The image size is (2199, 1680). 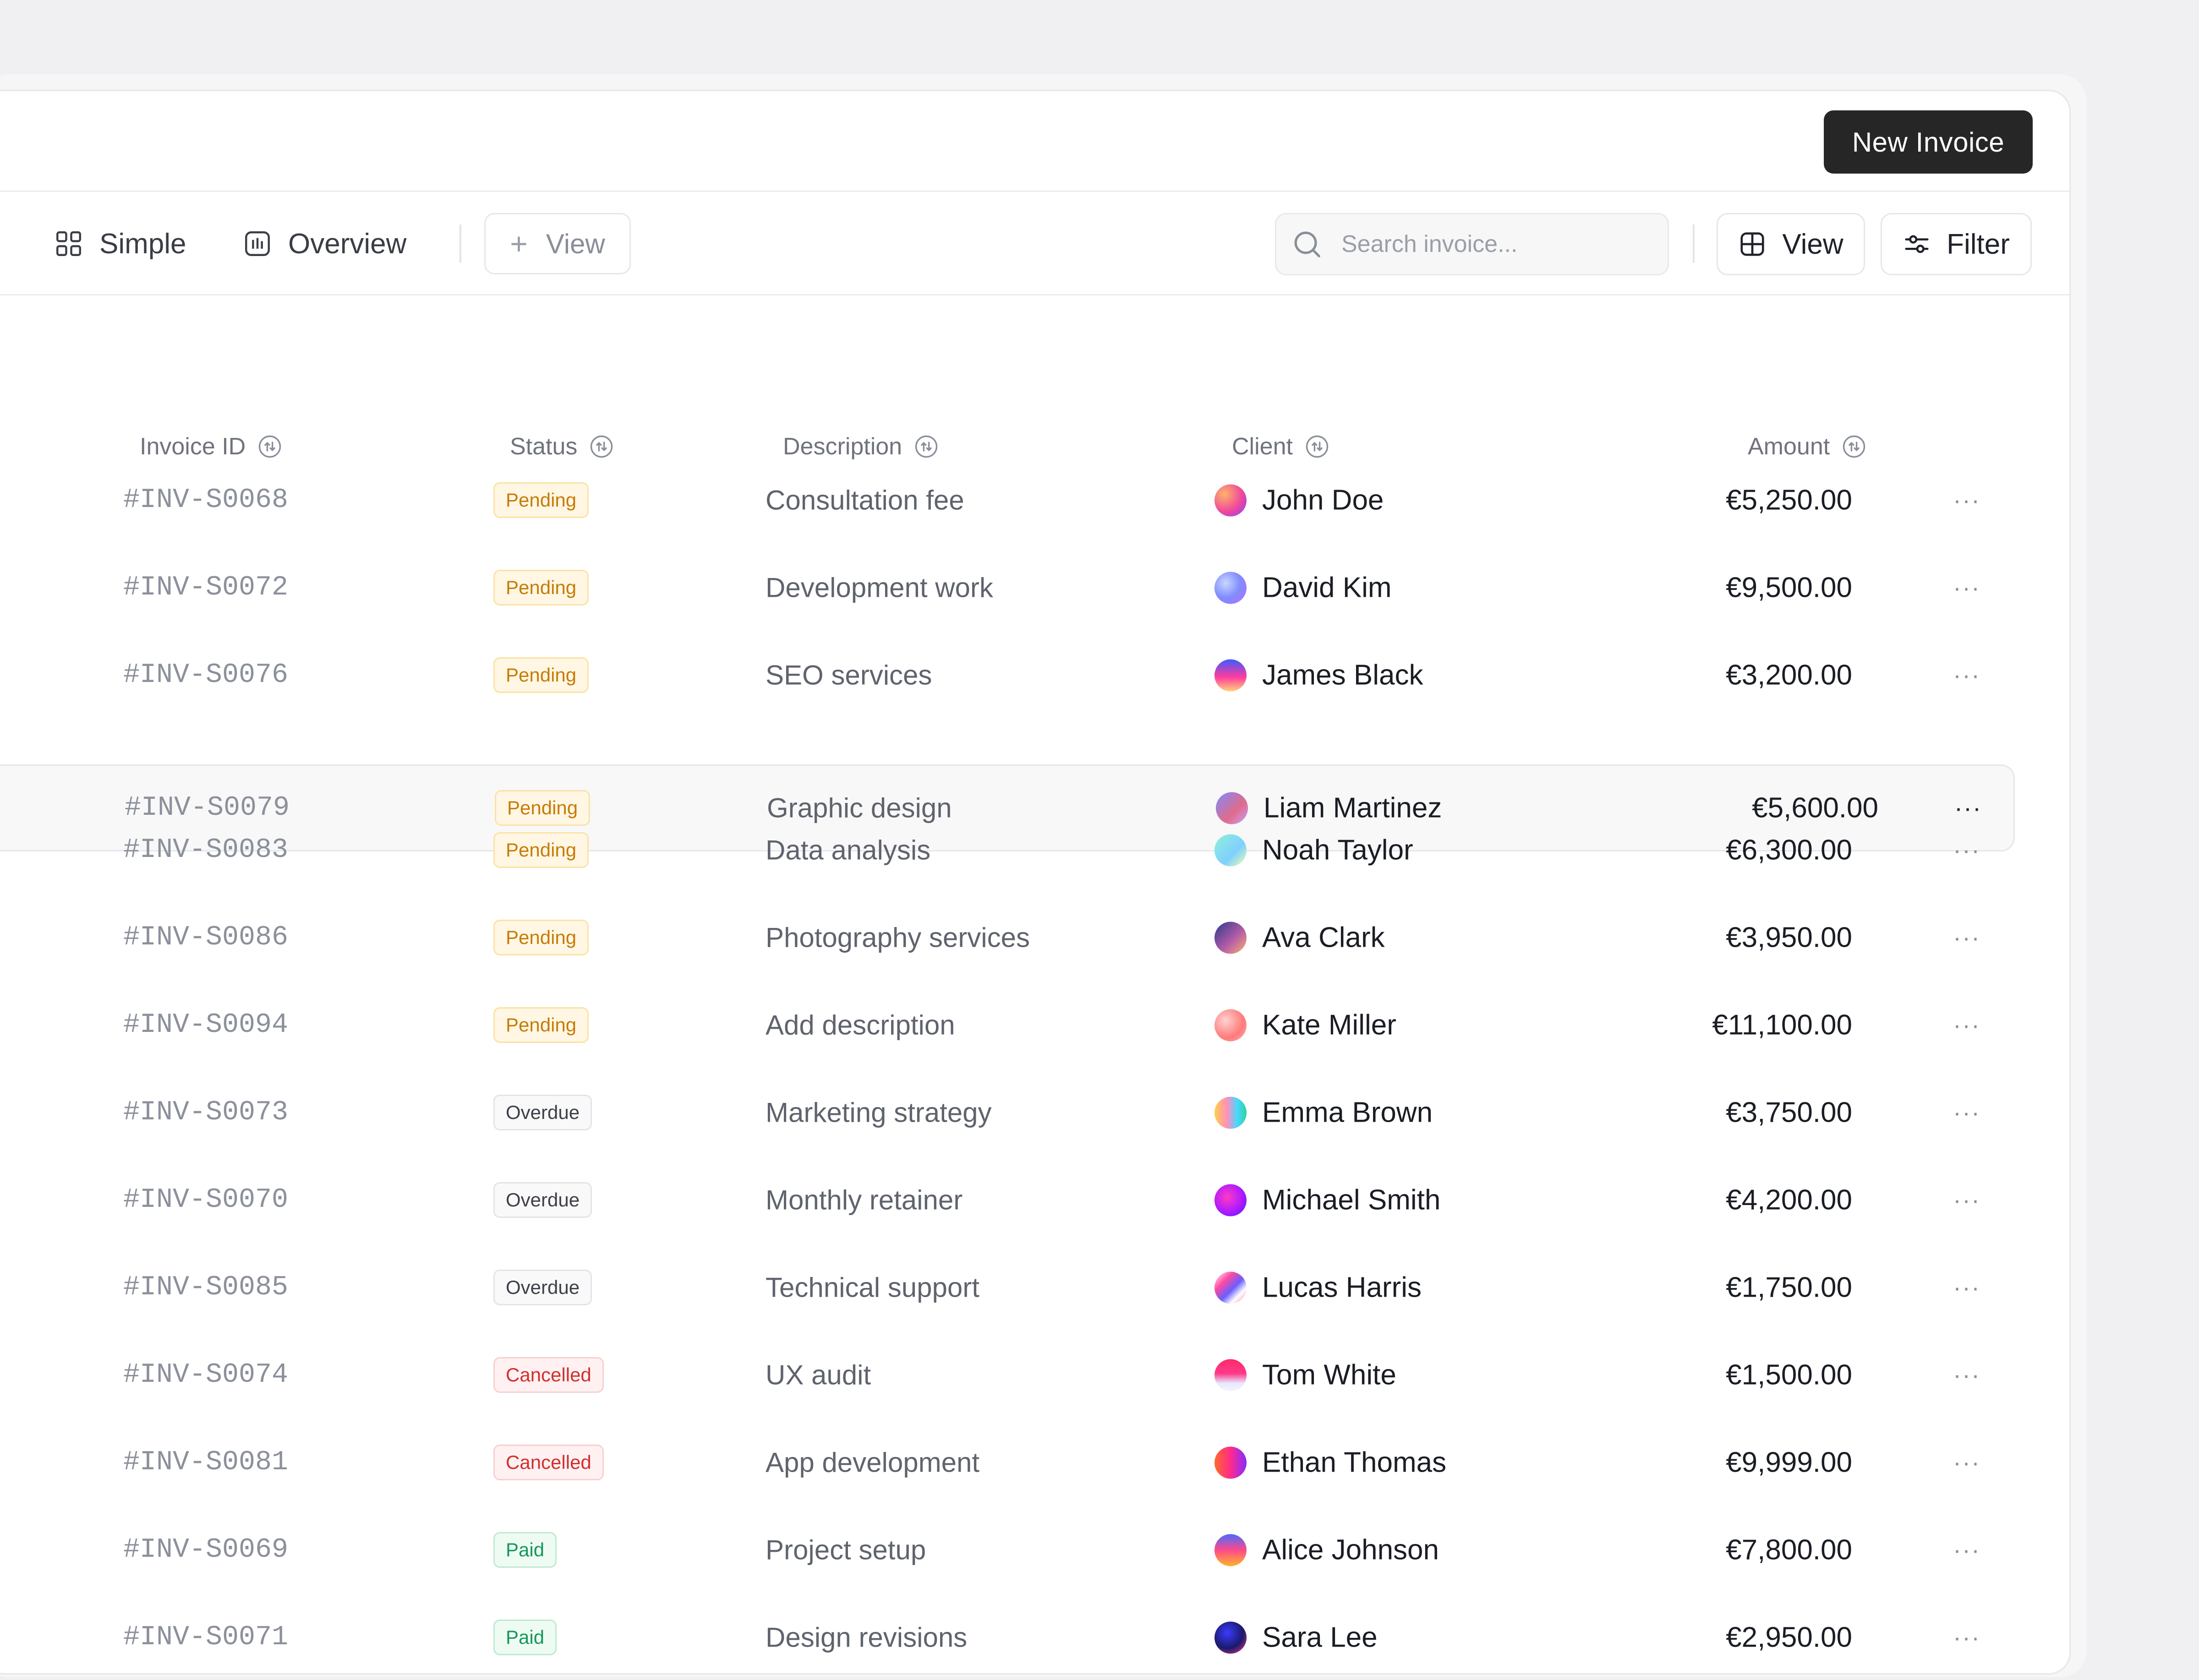 What do you see at coordinates (557, 243) in the screenshot?
I see `add-view-button: + View` at bounding box center [557, 243].